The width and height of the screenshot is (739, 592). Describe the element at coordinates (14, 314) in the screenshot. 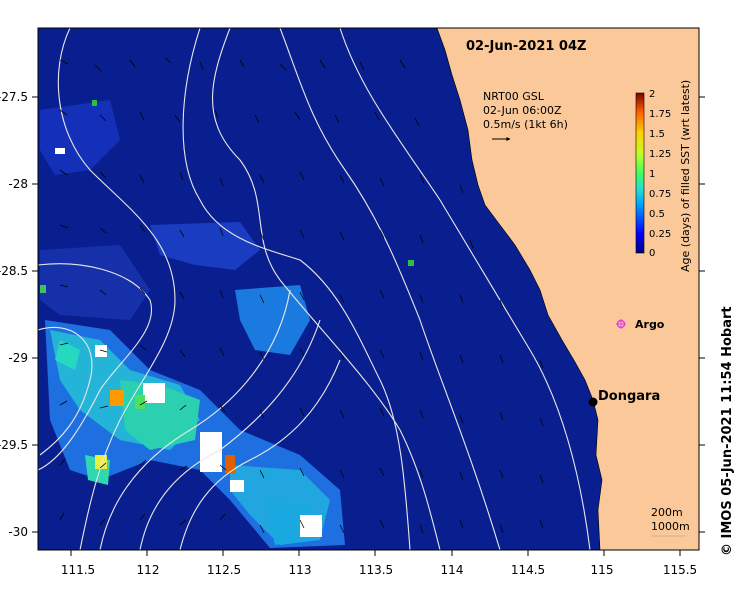

I see `y-axis-labels: -27.5 -28 -28.5 -29 -29.5 -30` at that location.